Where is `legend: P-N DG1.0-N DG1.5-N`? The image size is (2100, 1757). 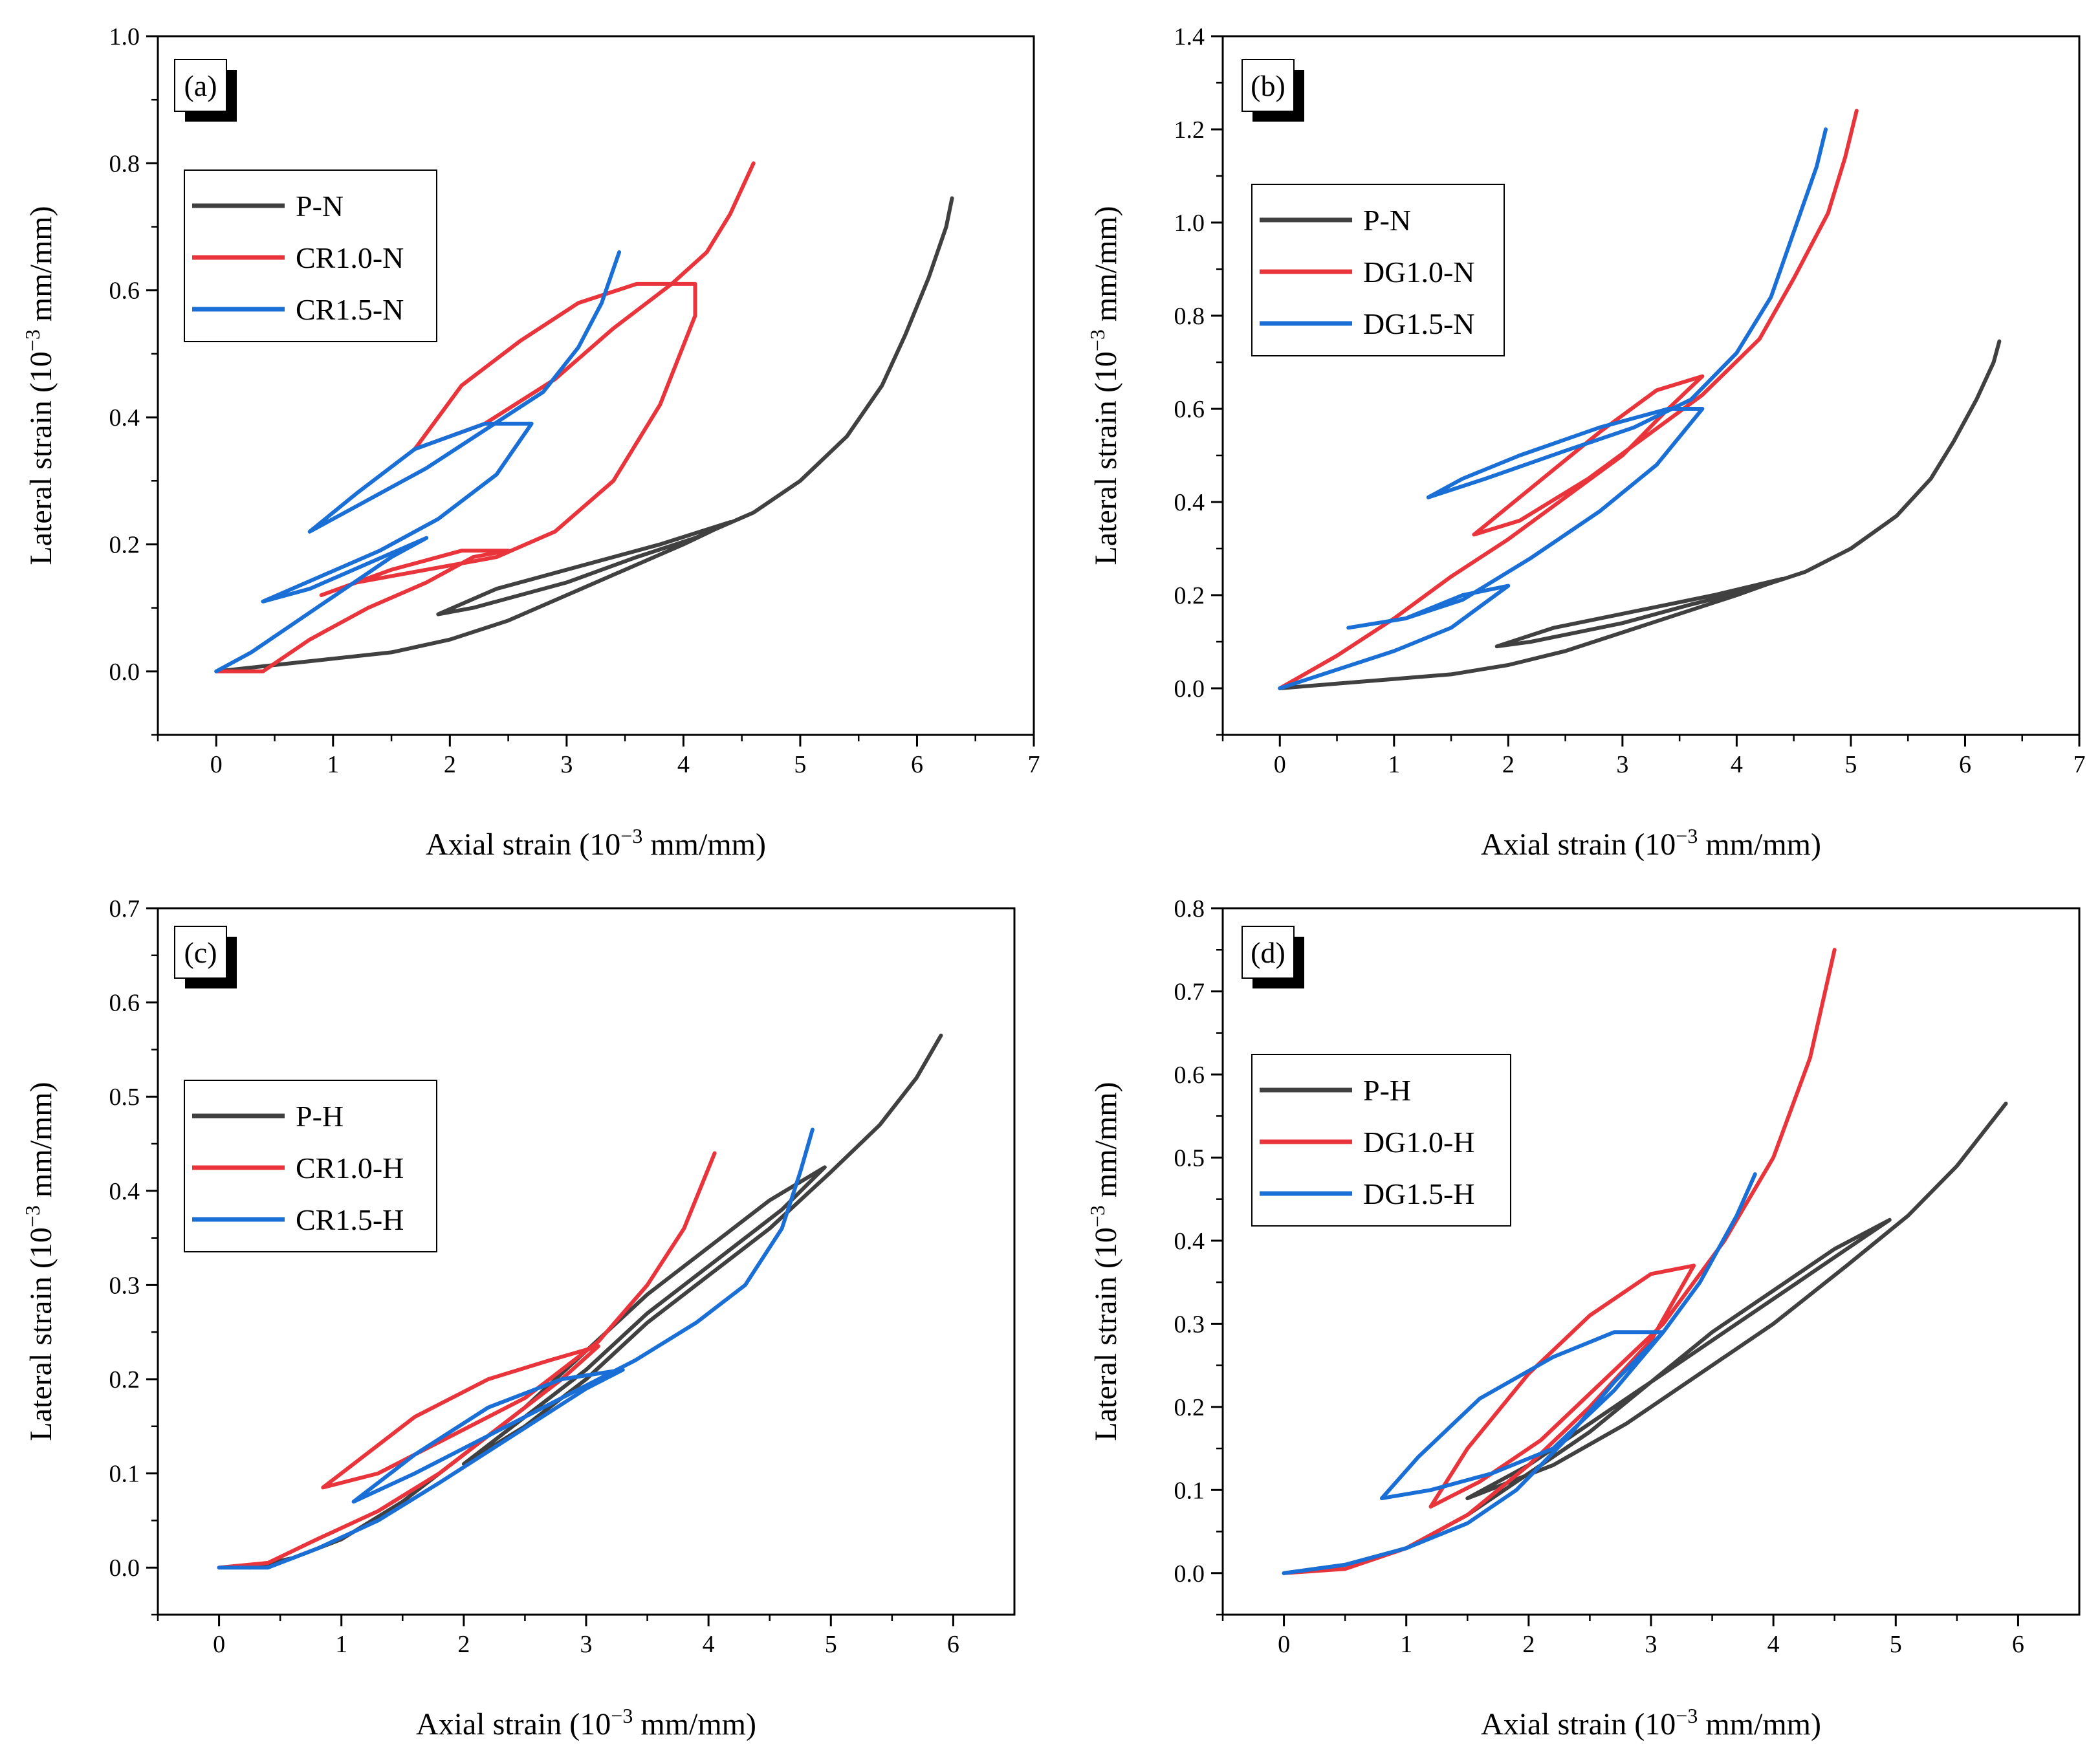 legend: P-N DG1.0-N DG1.5-N is located at coordinates (1378, 270).